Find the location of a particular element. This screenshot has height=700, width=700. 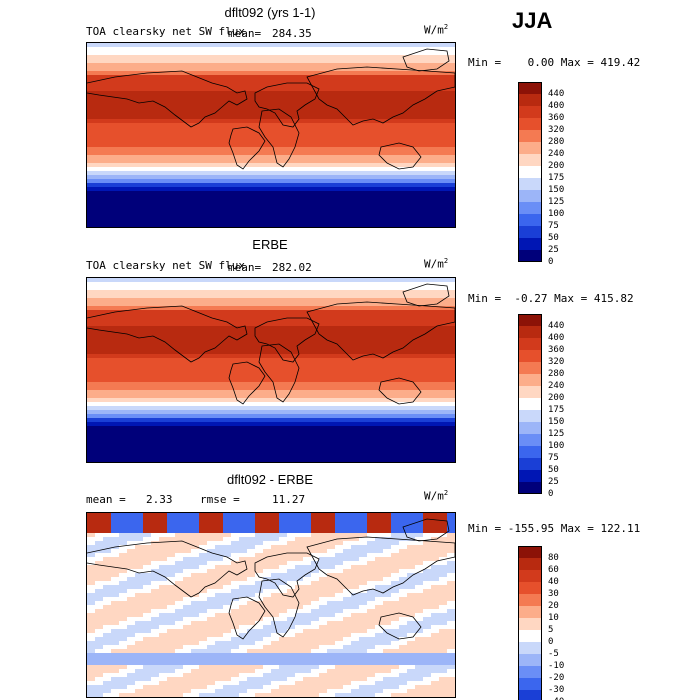

colorbar-tick-label: -5 is located at coordinates (553, 654).